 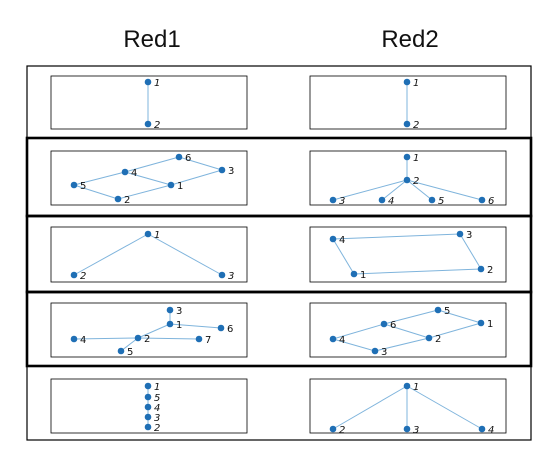 I want to click on column-title-red2: Red2, so click(x=410, y=39).